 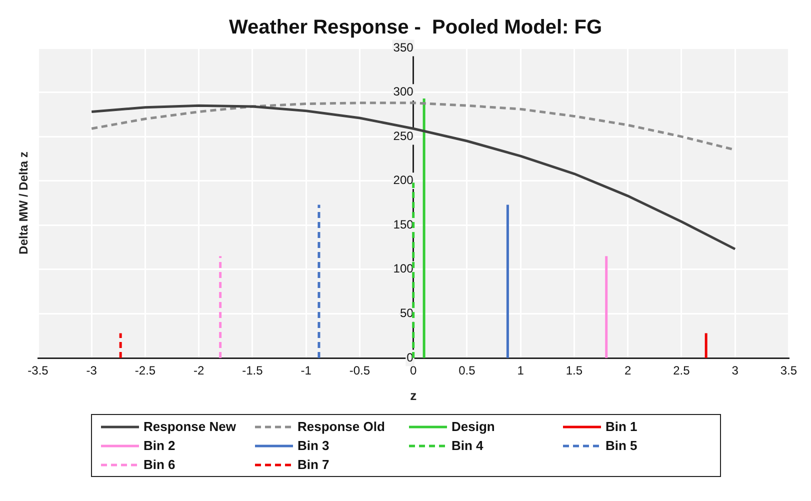 What do you see at coordinates (199, 371) in the screenshot?
I see `x-tick-label: -2` at bounding box center [199, 371].